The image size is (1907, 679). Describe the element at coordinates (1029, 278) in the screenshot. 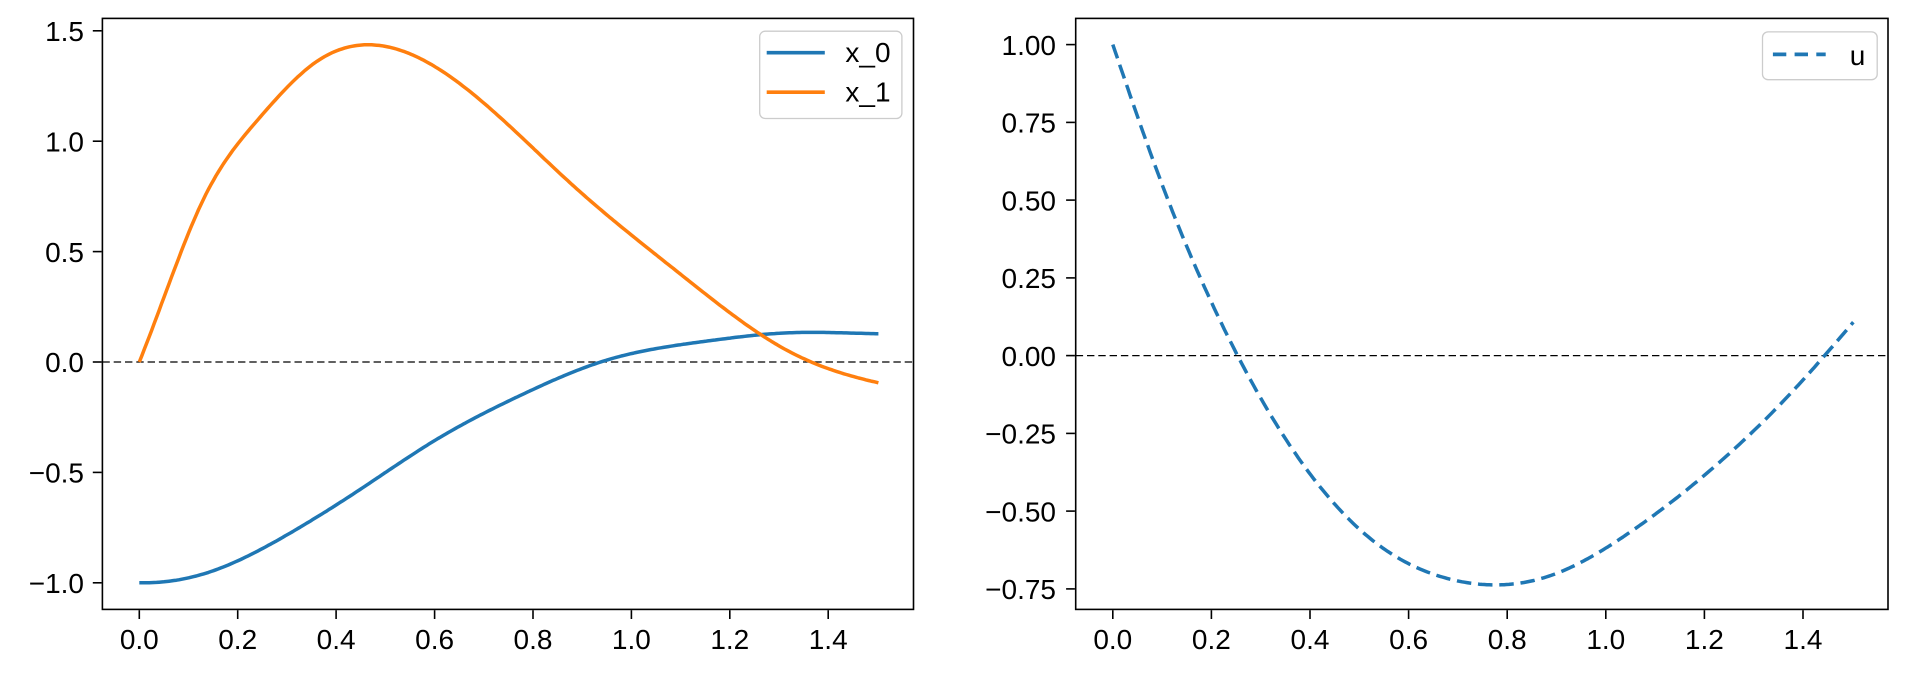

I see `svg-text: 0.25` at that location.